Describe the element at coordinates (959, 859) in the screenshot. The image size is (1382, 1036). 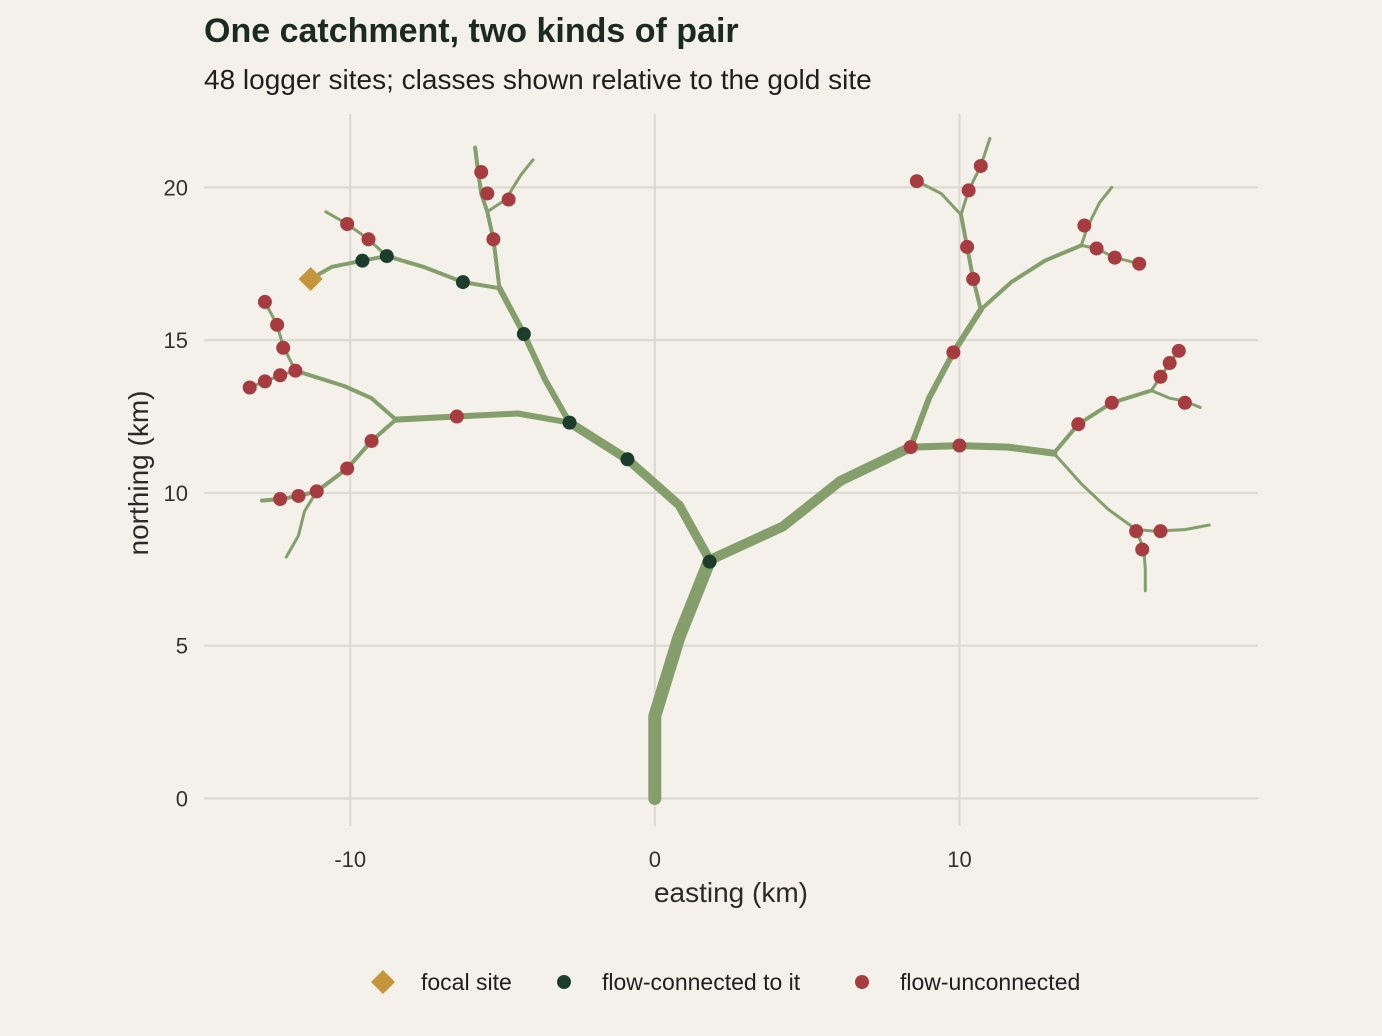
I see `x-tick-label: 10` at that location.